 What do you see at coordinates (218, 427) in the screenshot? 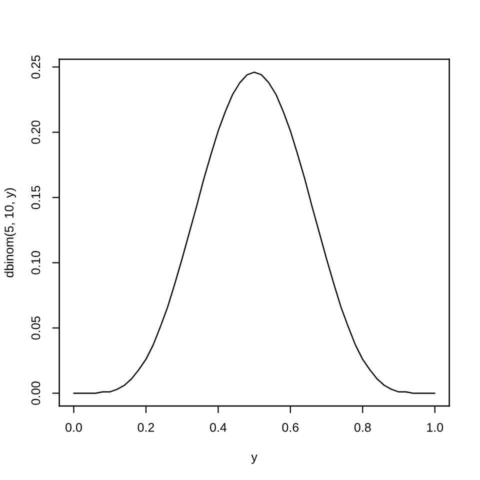
I see `x-tick-label: 0.4` at bounding box center [218, 427].